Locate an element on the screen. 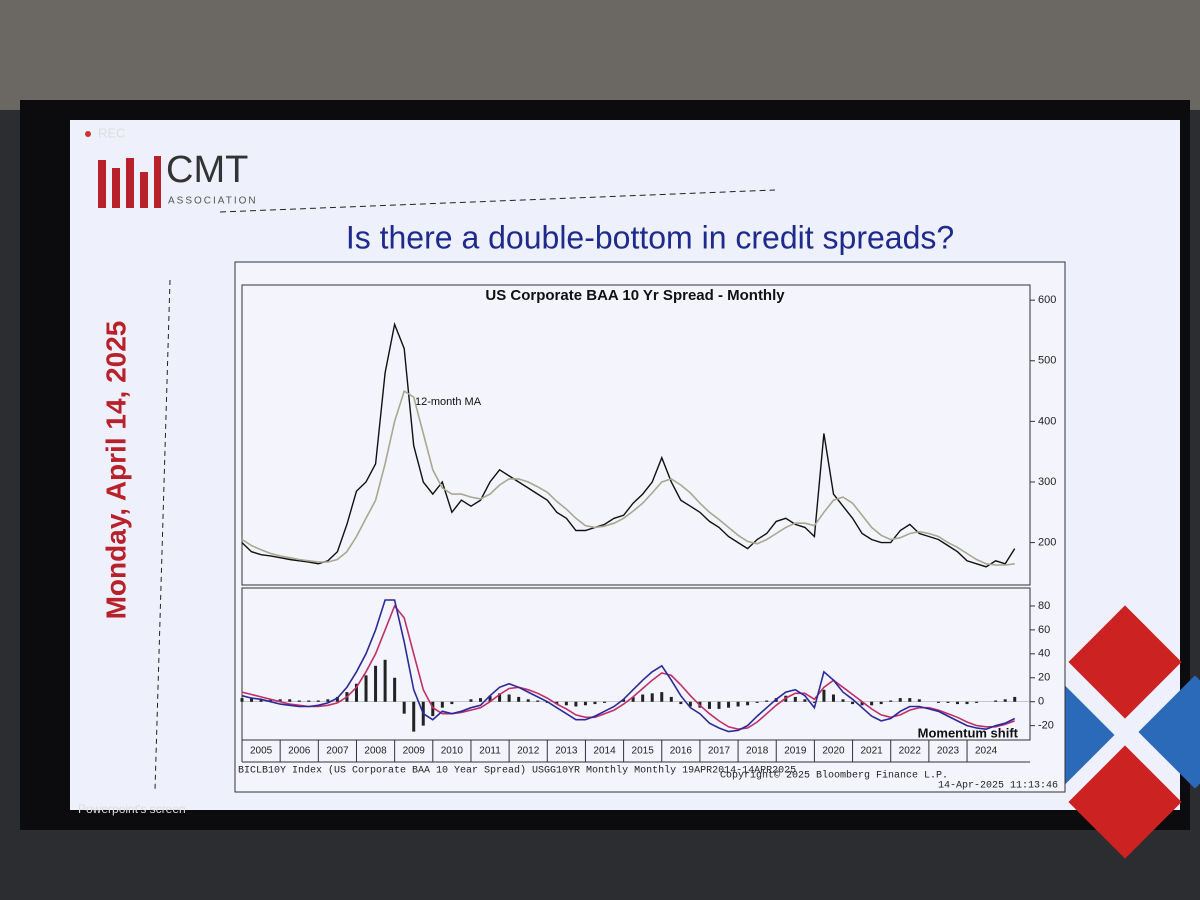 The width and height of the screenshot is (1200, 900). momentum-panel is located at coordinates (636, 664).